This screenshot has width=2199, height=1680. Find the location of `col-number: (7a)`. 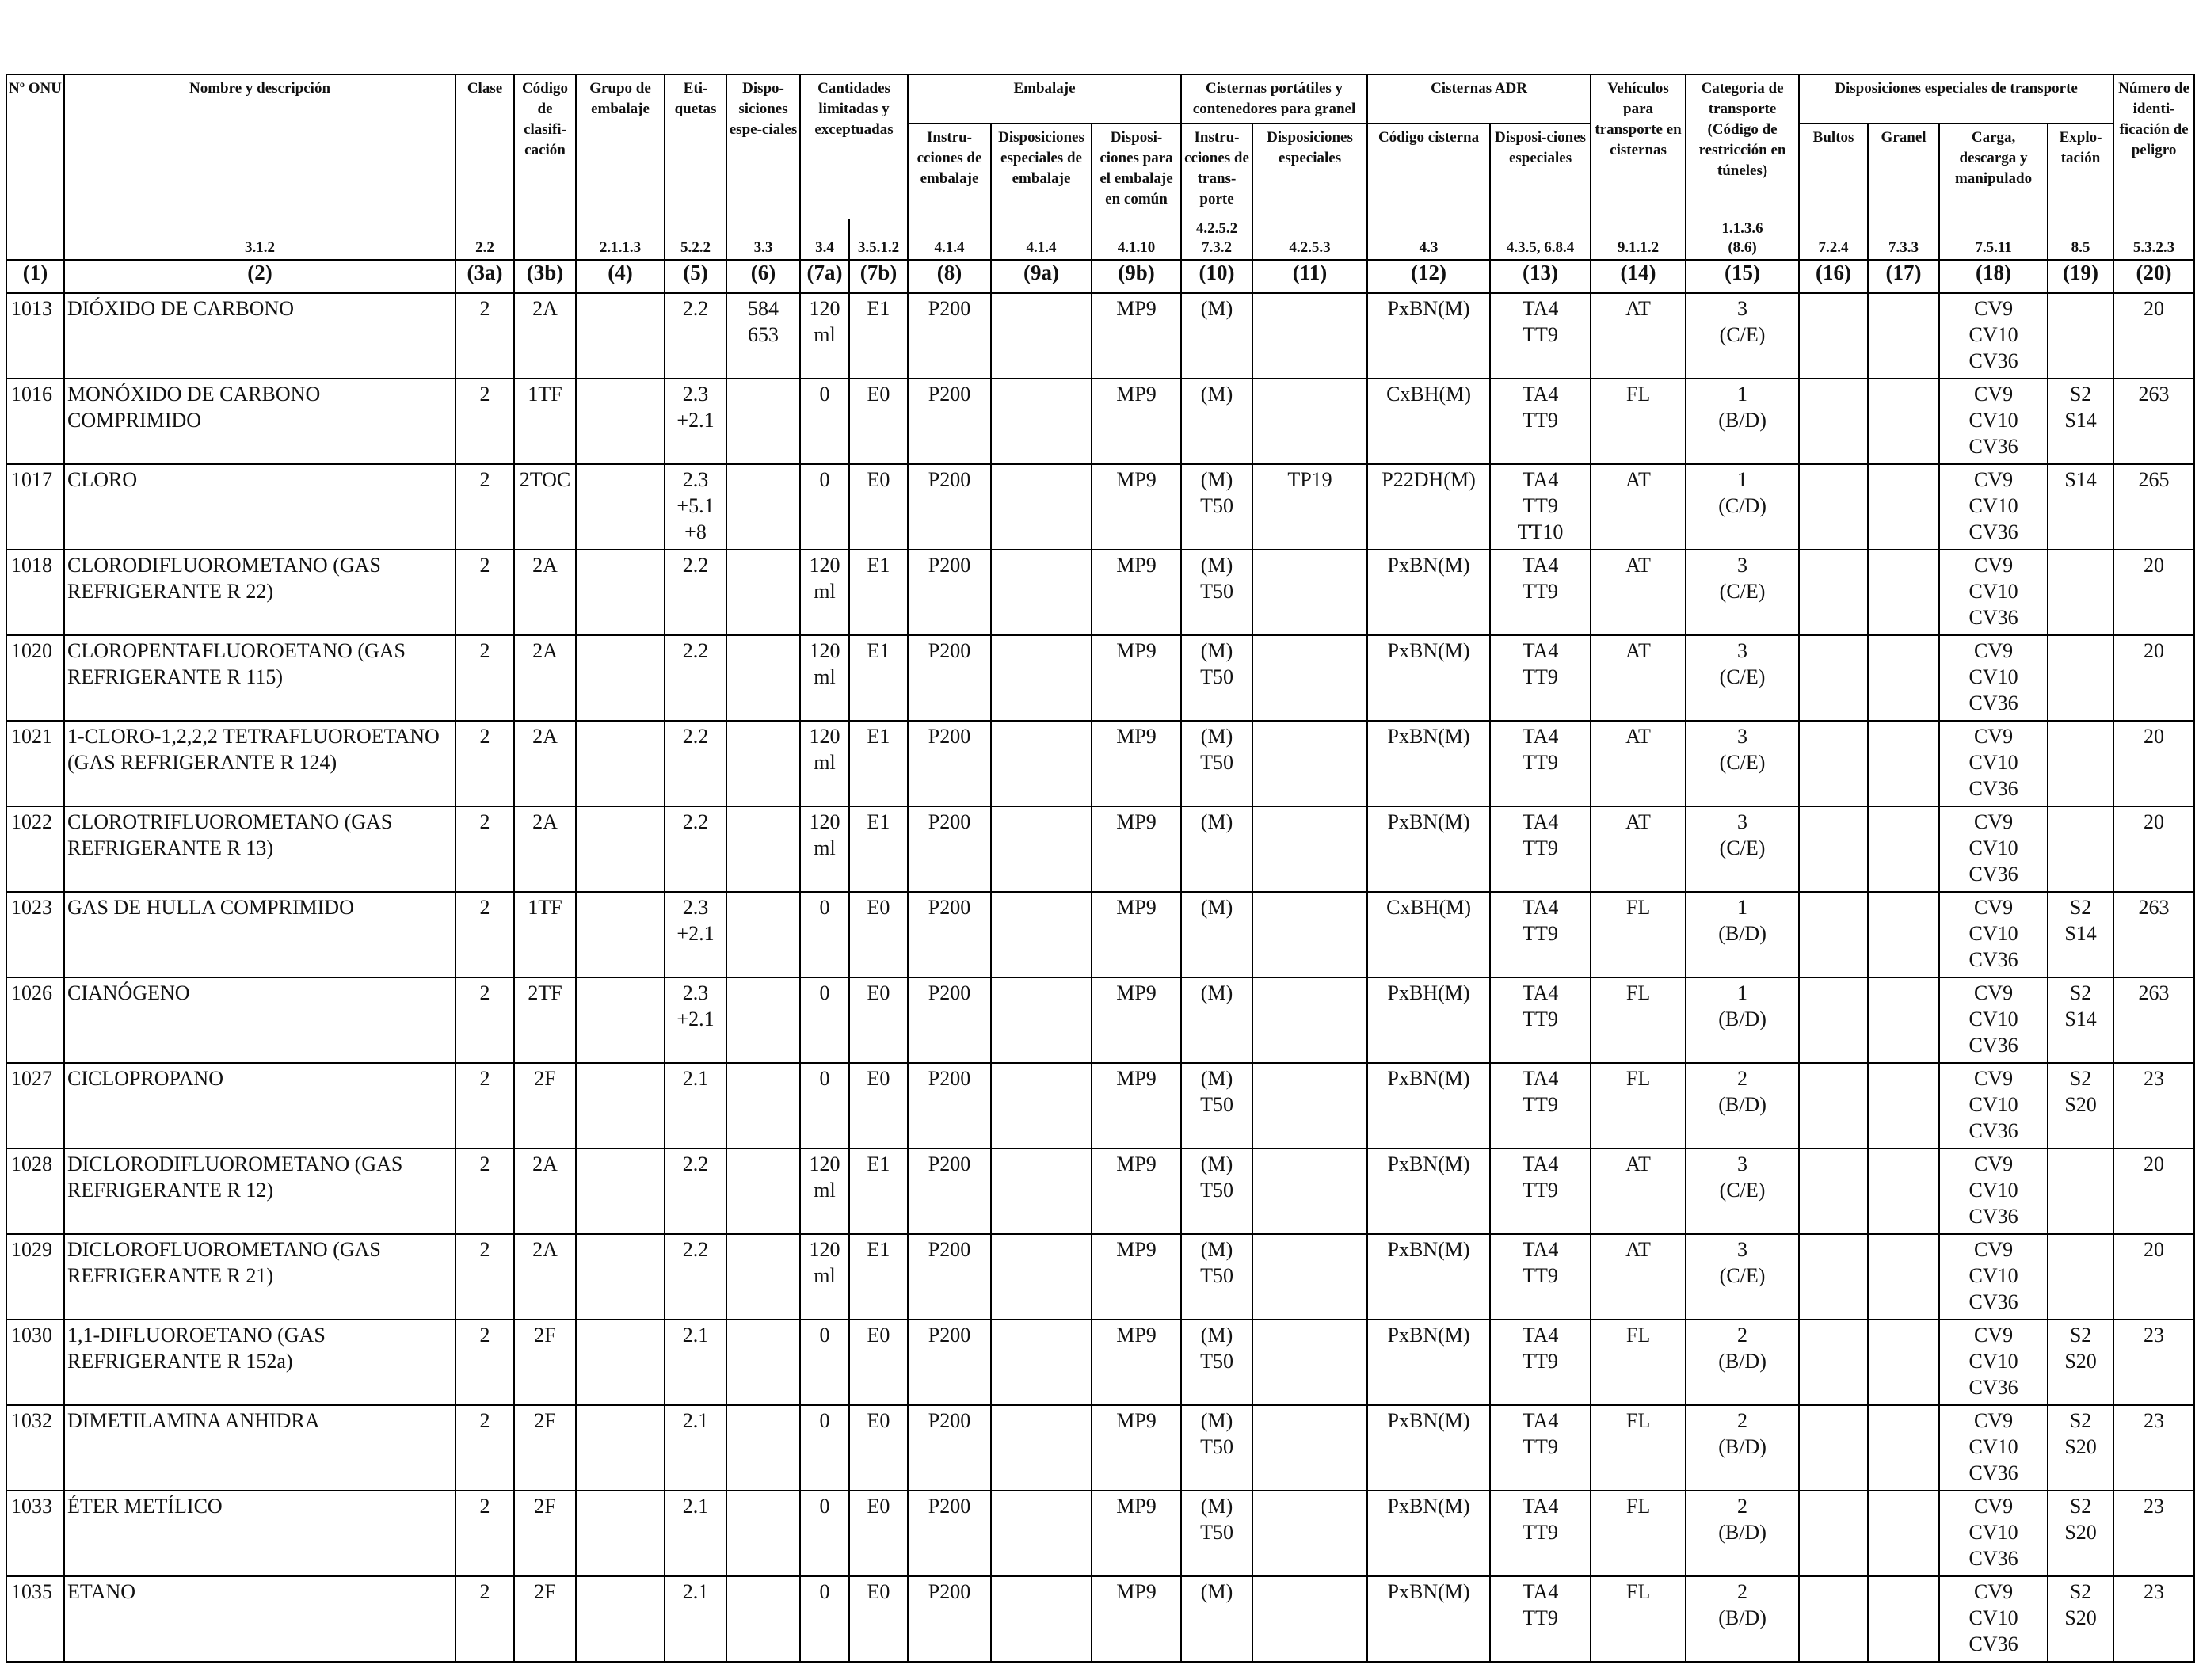

col-number: (7a) is located at coordinates (824, 276).